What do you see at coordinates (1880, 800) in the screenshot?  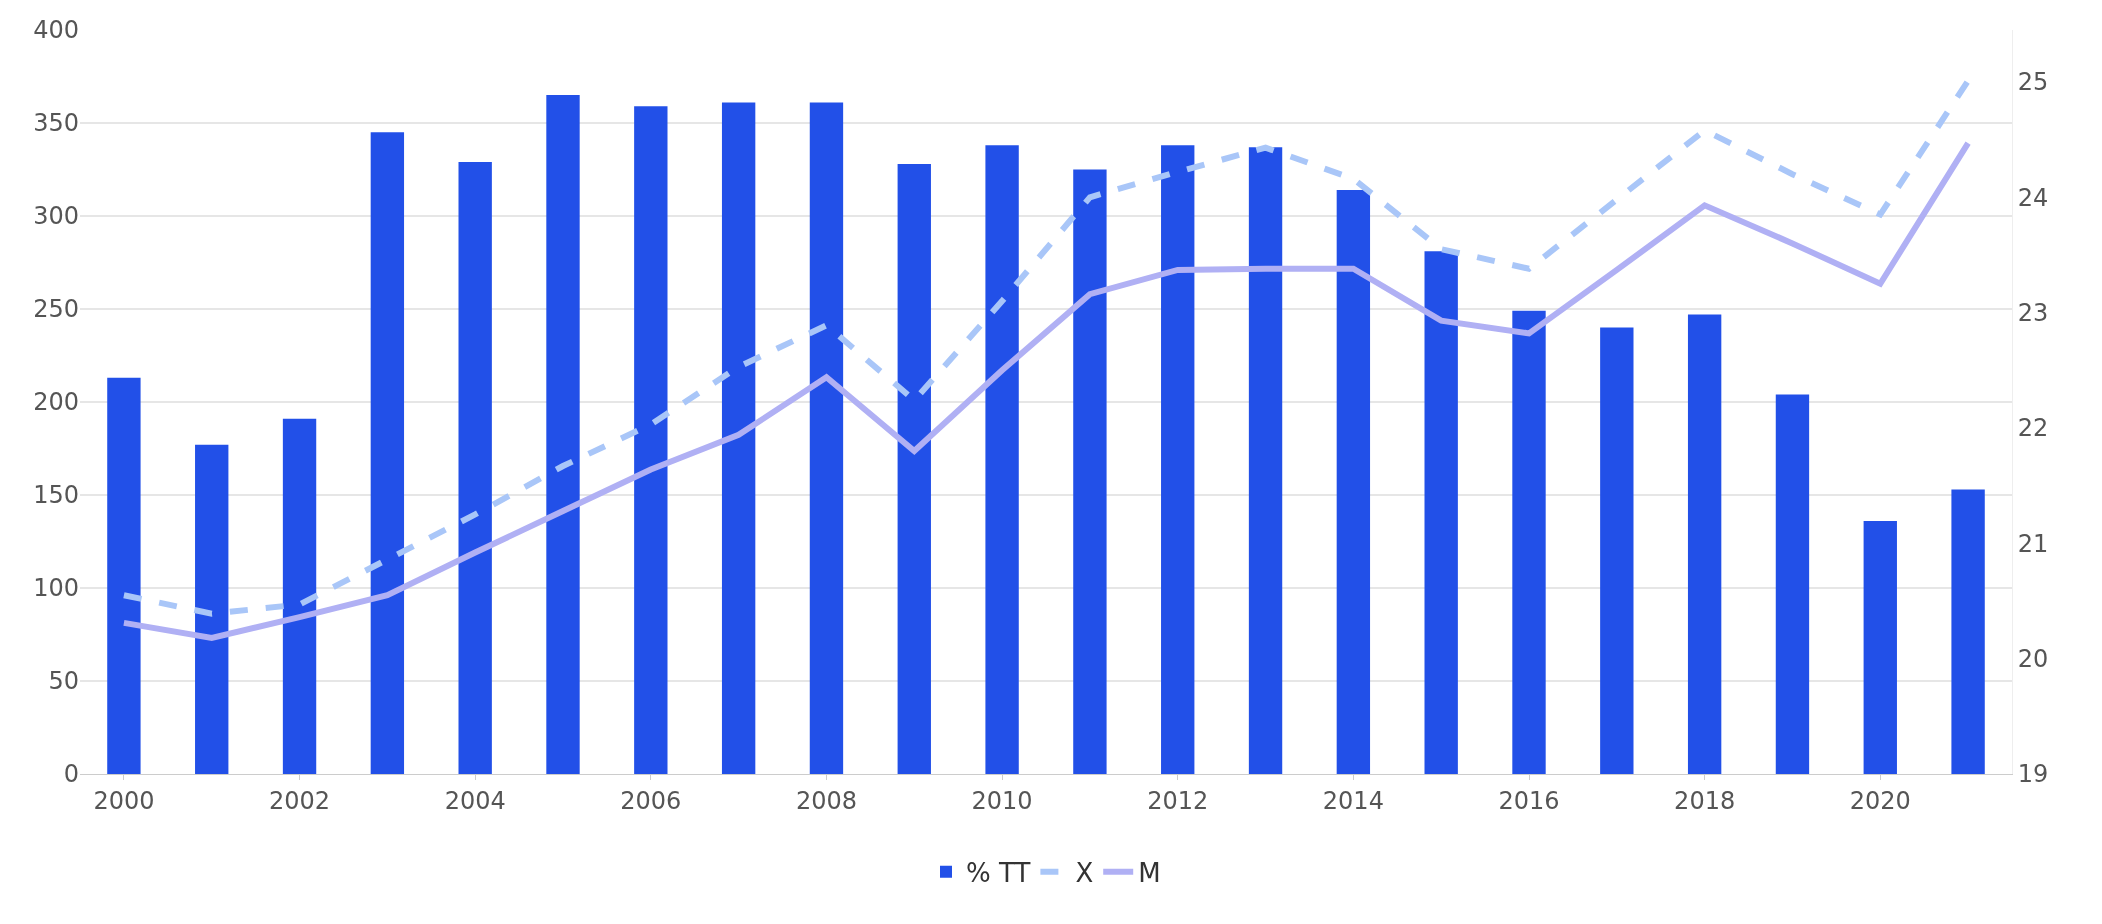 I see `x-tick-label: 2020` at bounding box center [1880, 800].